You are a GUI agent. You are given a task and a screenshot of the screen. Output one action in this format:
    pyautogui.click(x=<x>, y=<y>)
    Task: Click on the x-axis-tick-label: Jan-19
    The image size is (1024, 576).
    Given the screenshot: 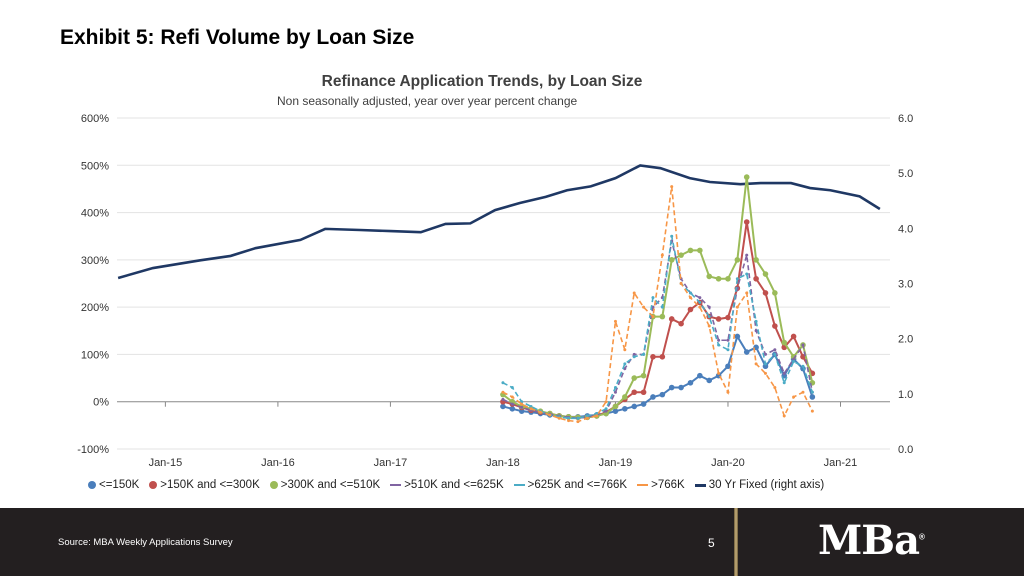 What is the action you would take?
    pyautogui.click(x=616, y=463)
    